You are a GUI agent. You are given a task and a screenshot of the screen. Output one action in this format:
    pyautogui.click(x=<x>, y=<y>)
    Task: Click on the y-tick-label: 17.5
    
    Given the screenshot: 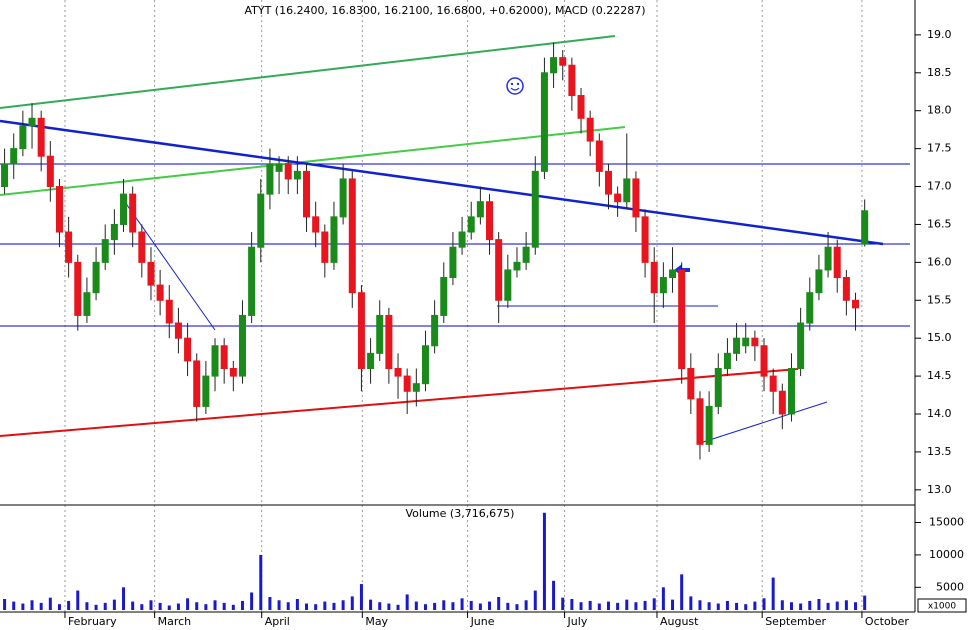 What is the action you would take?
    pyautogui.click(x=939, y=148)
    